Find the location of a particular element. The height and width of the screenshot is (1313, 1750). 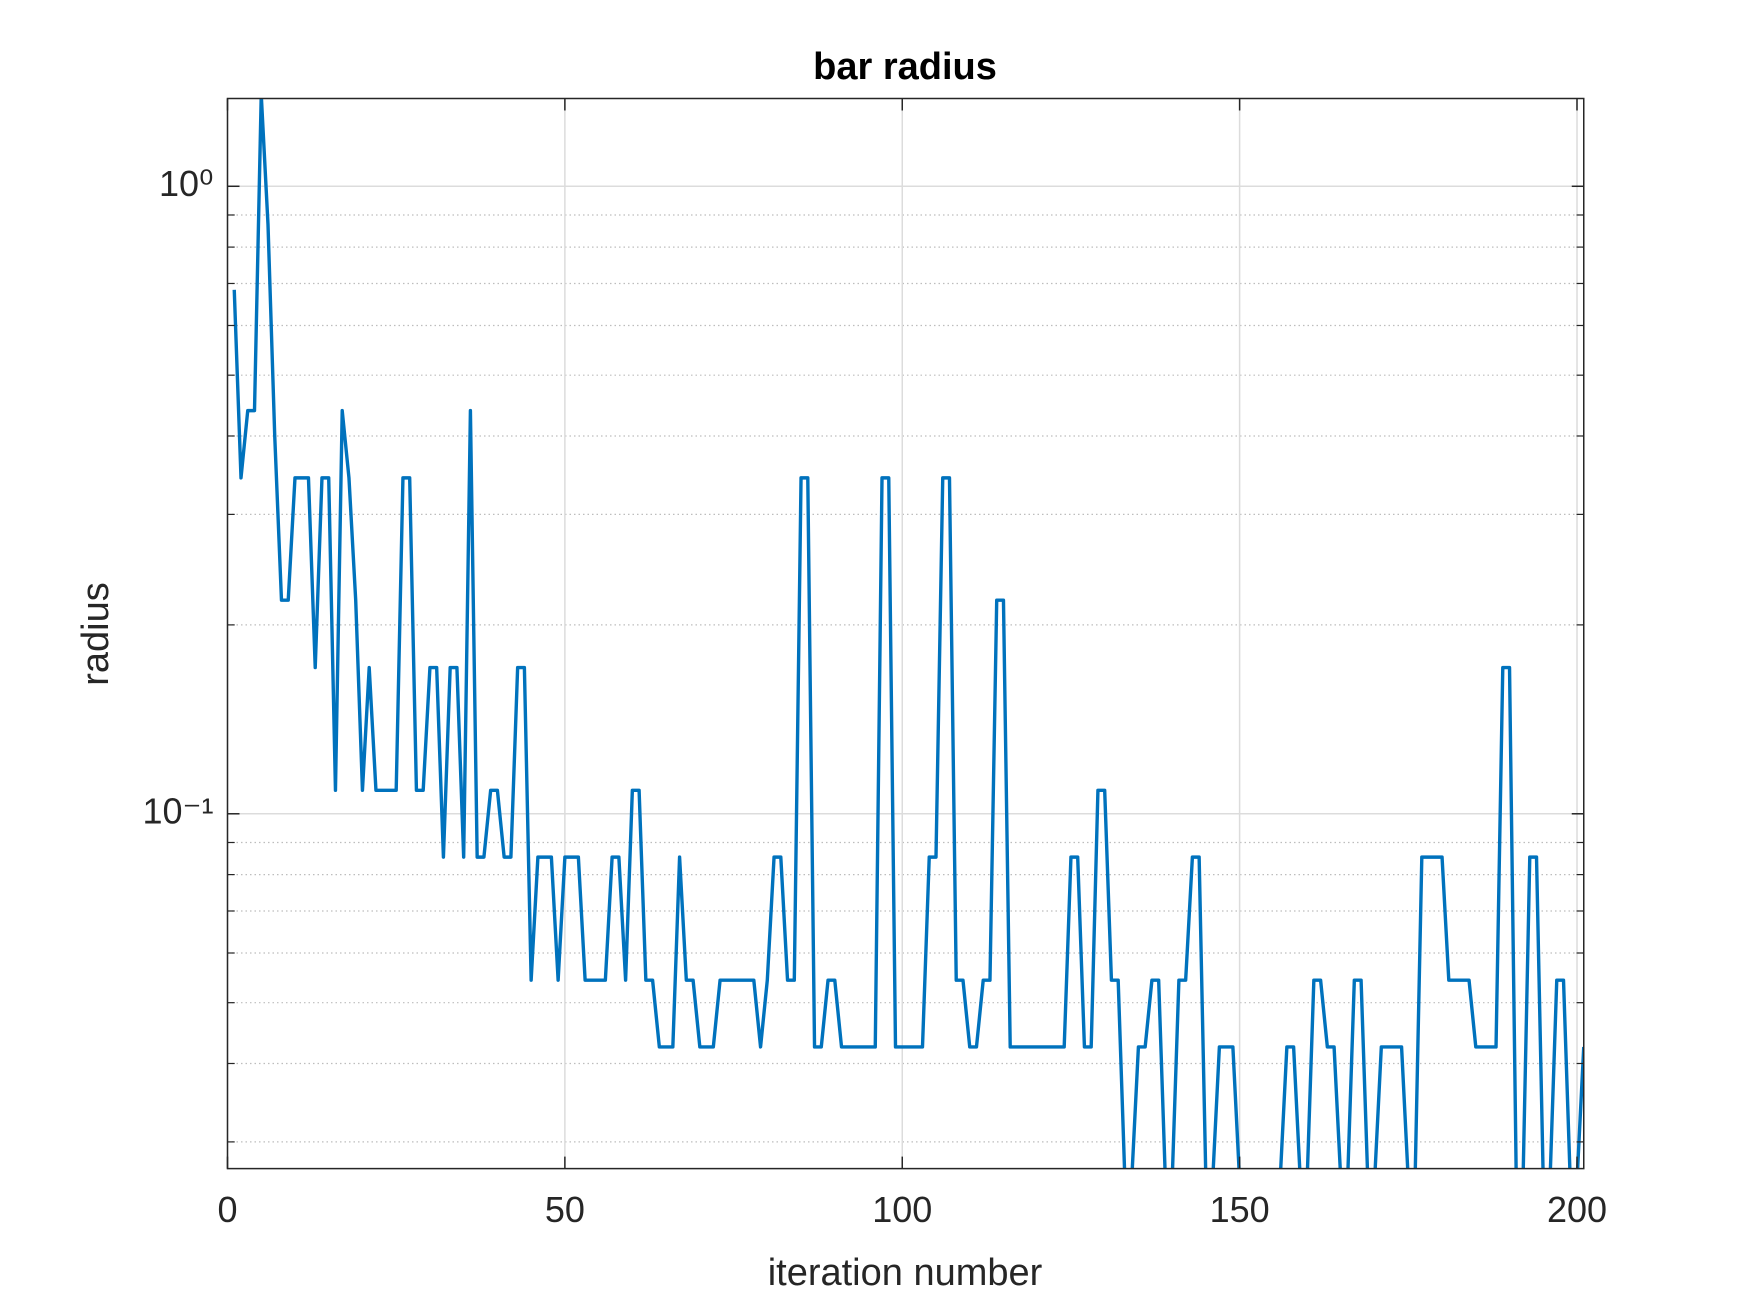

y-tick-label: 10⁰ is located at coordinates (186, 183).